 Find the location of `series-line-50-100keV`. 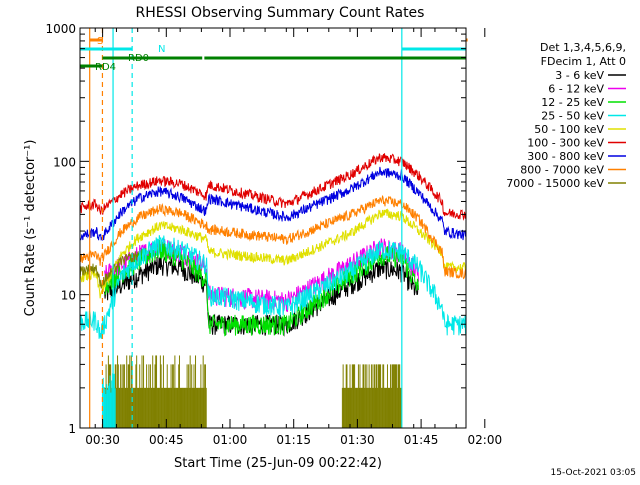

series-line-50-100keV is located at coordinates (273, 253).